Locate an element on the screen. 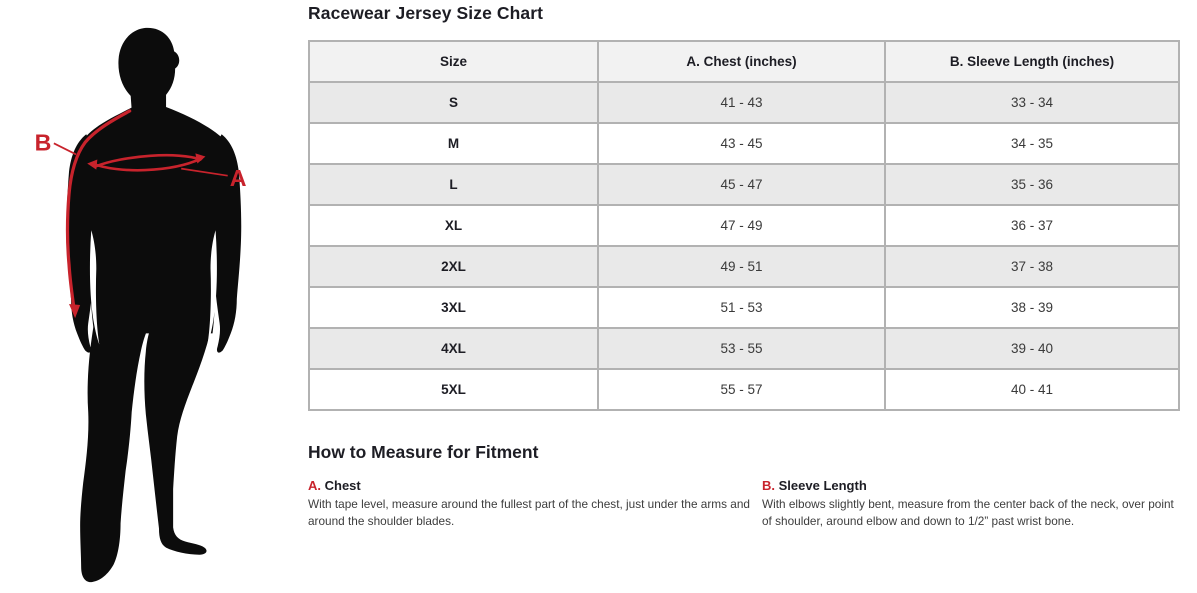 This screenshot has height=593, width=1197. chest-cell: 55 - 57 is located at coordinates (741, 389).